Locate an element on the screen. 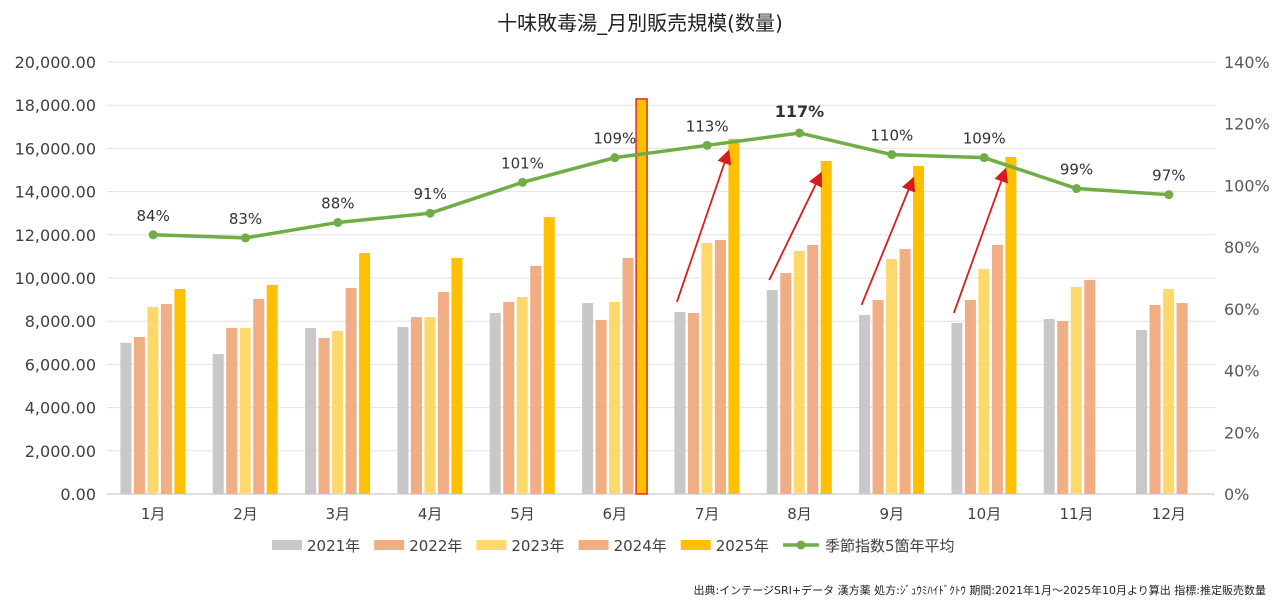 Image resolution: width=1280 pixels, height=609 pixels. x-tick-label: 10月 is located at coordinates (984, 514).